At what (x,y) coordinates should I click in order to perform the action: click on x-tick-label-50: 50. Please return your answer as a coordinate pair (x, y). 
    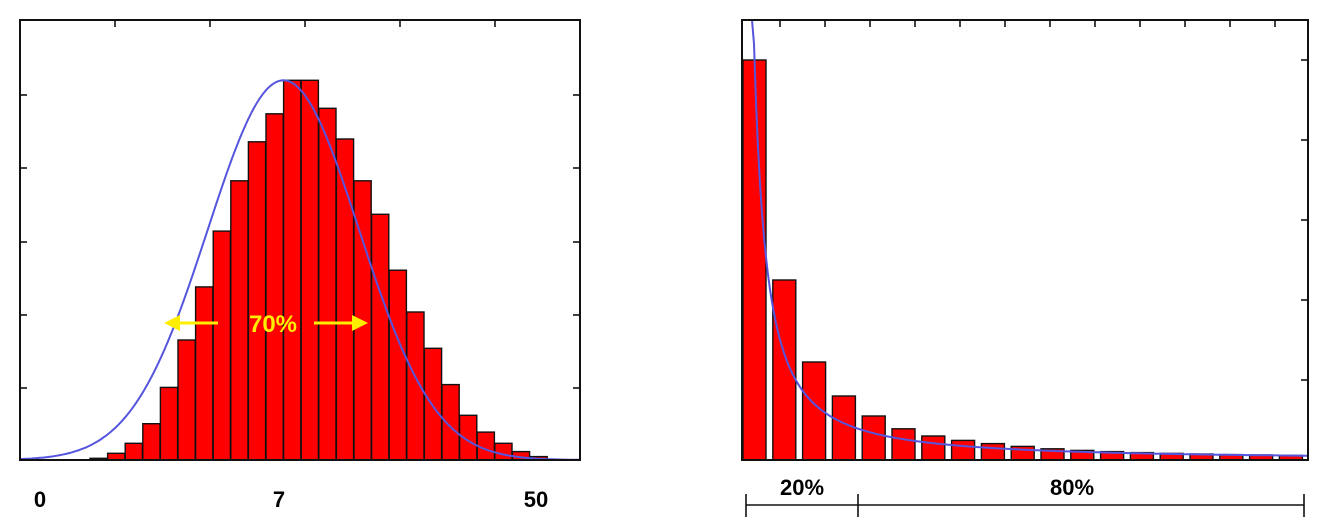
    Looking at the image, I should click on (536, 499).